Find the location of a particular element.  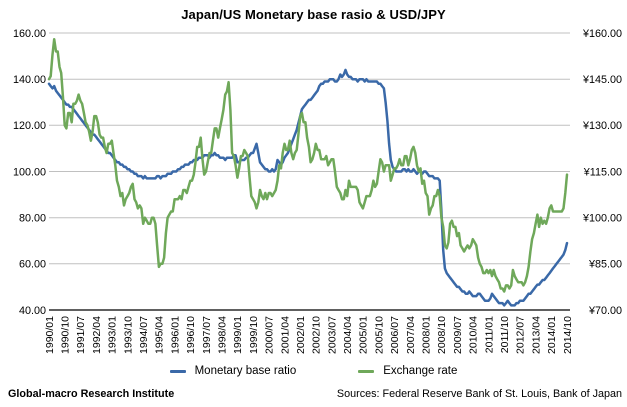

y-axis-right-tick-label: ¥160.00 is located at coordinates (602, 34).